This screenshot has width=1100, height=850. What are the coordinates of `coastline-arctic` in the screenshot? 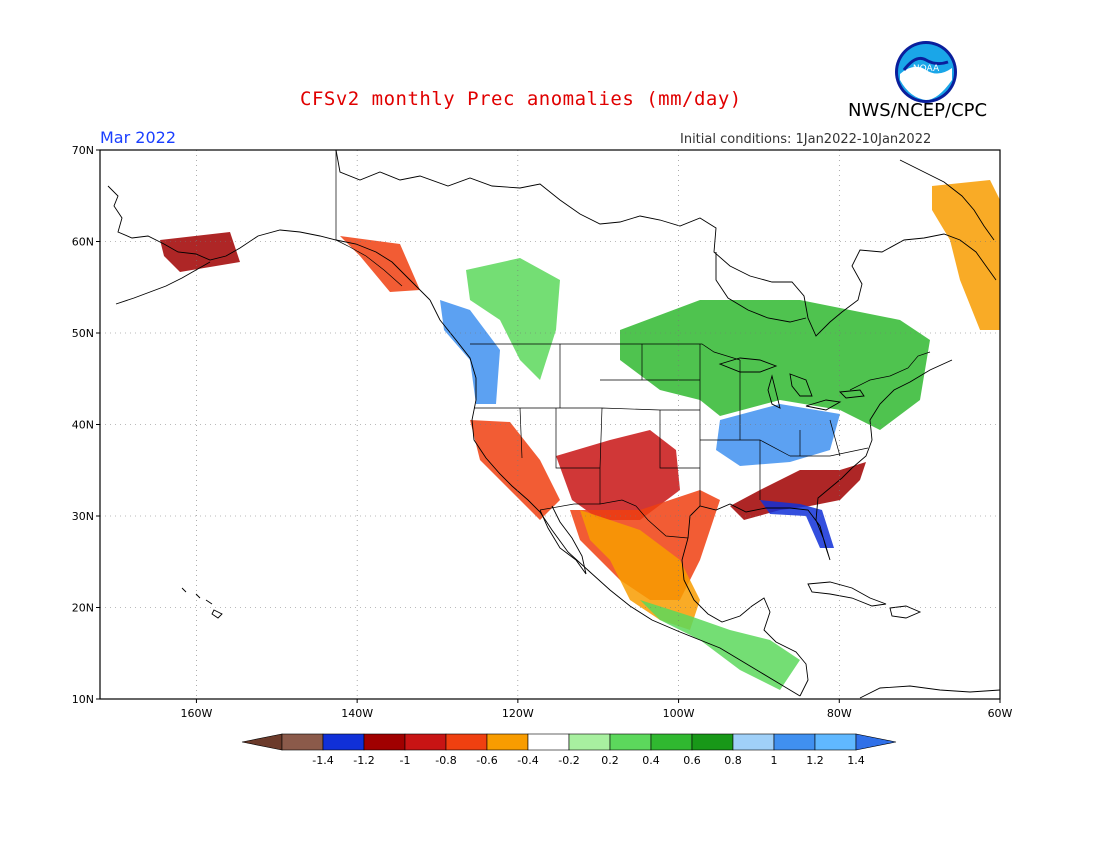 It's located at (666, 243).